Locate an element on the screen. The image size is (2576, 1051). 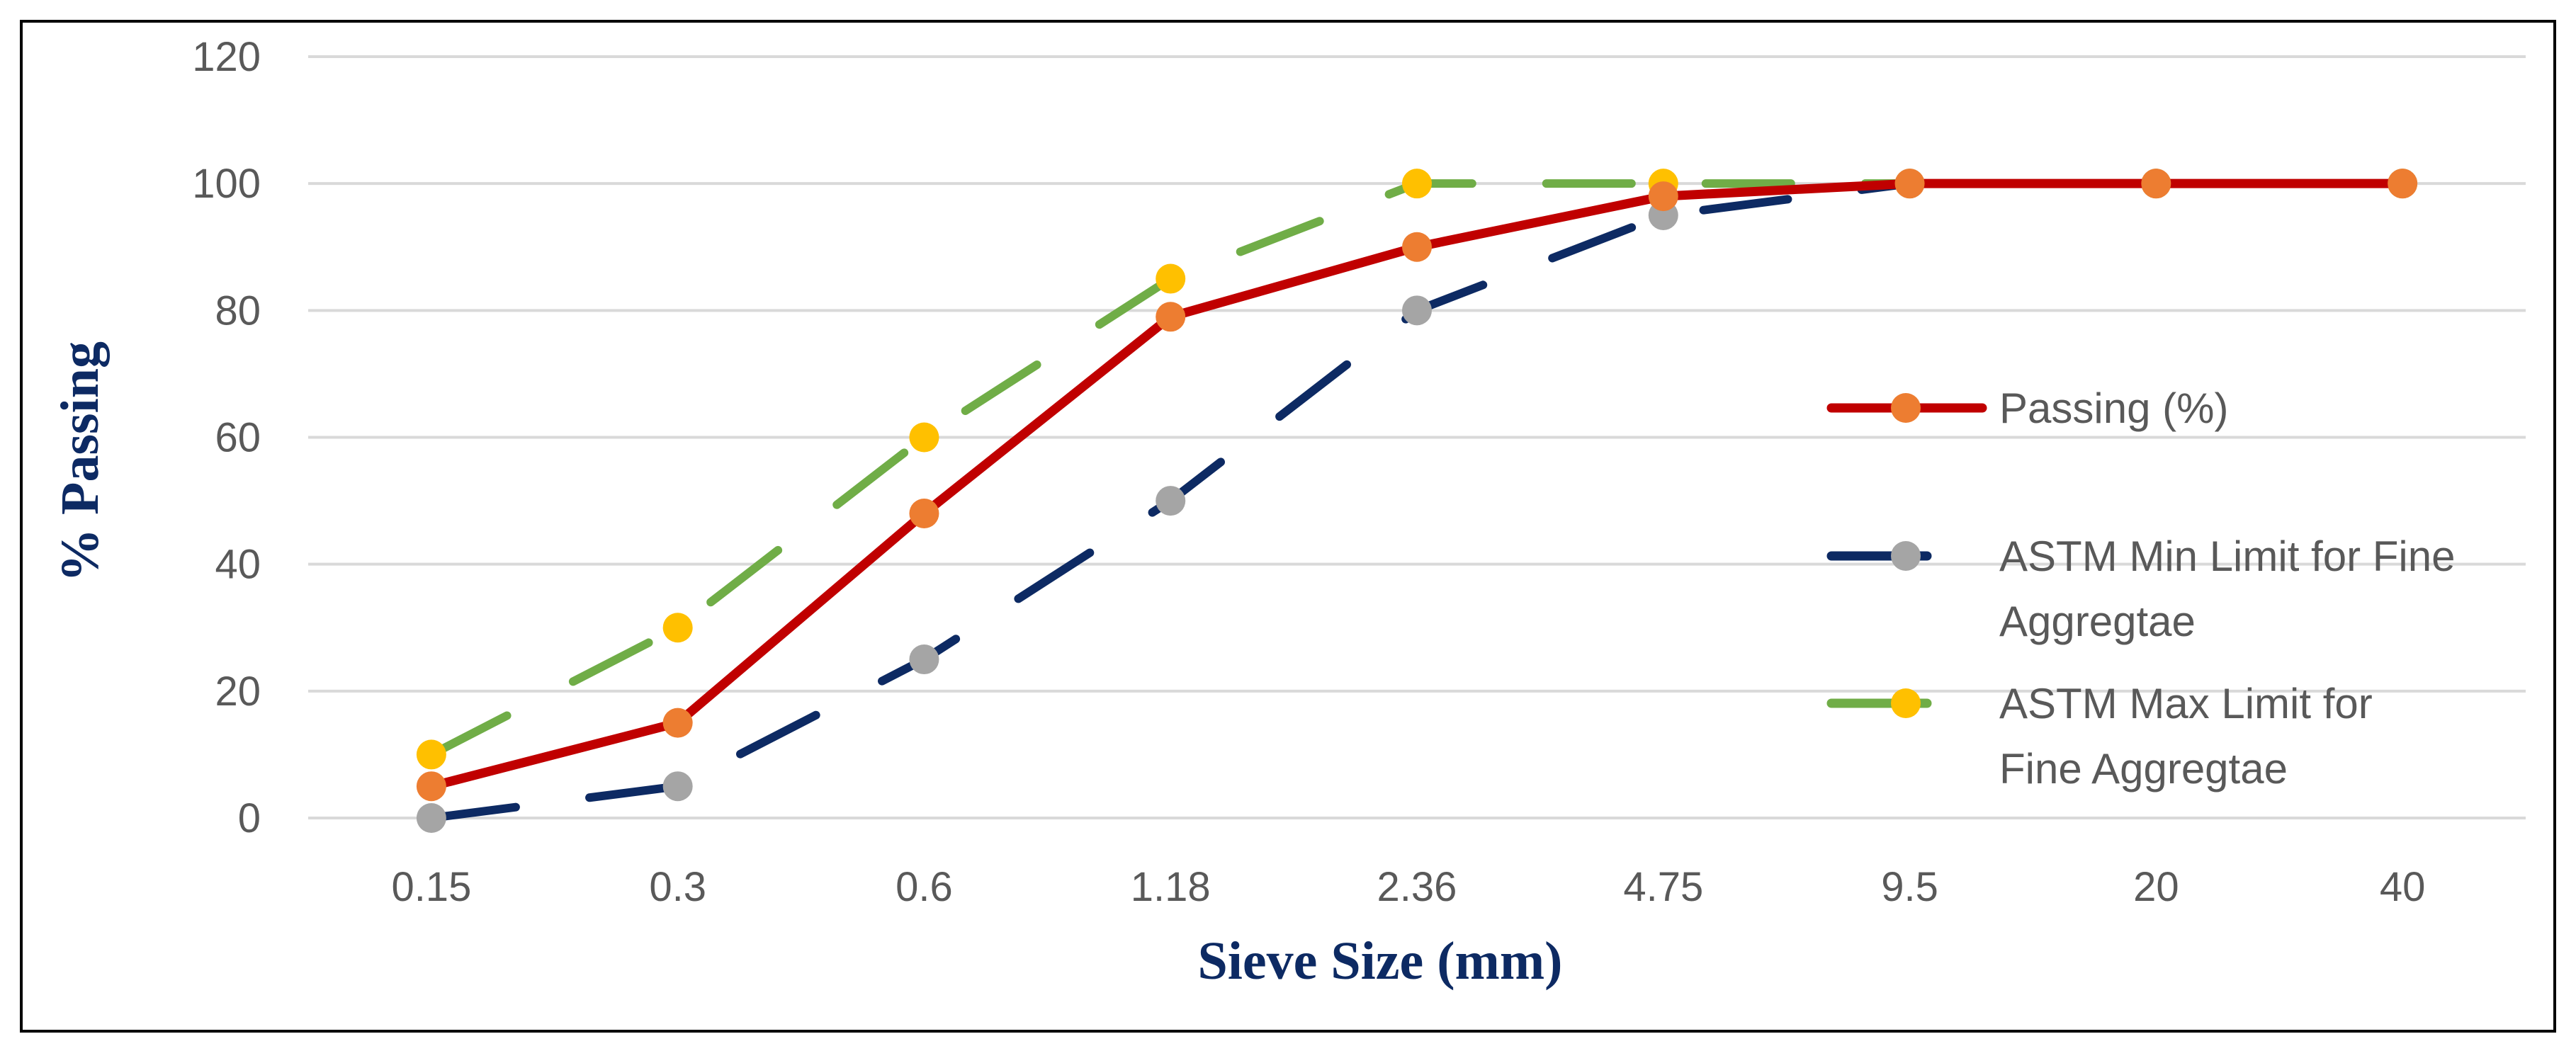
x-tick-labels: 0.15 0.3 0.6 1.18 2.36 4.75 9.5 20 40 is located at coordinates (1408, 887).